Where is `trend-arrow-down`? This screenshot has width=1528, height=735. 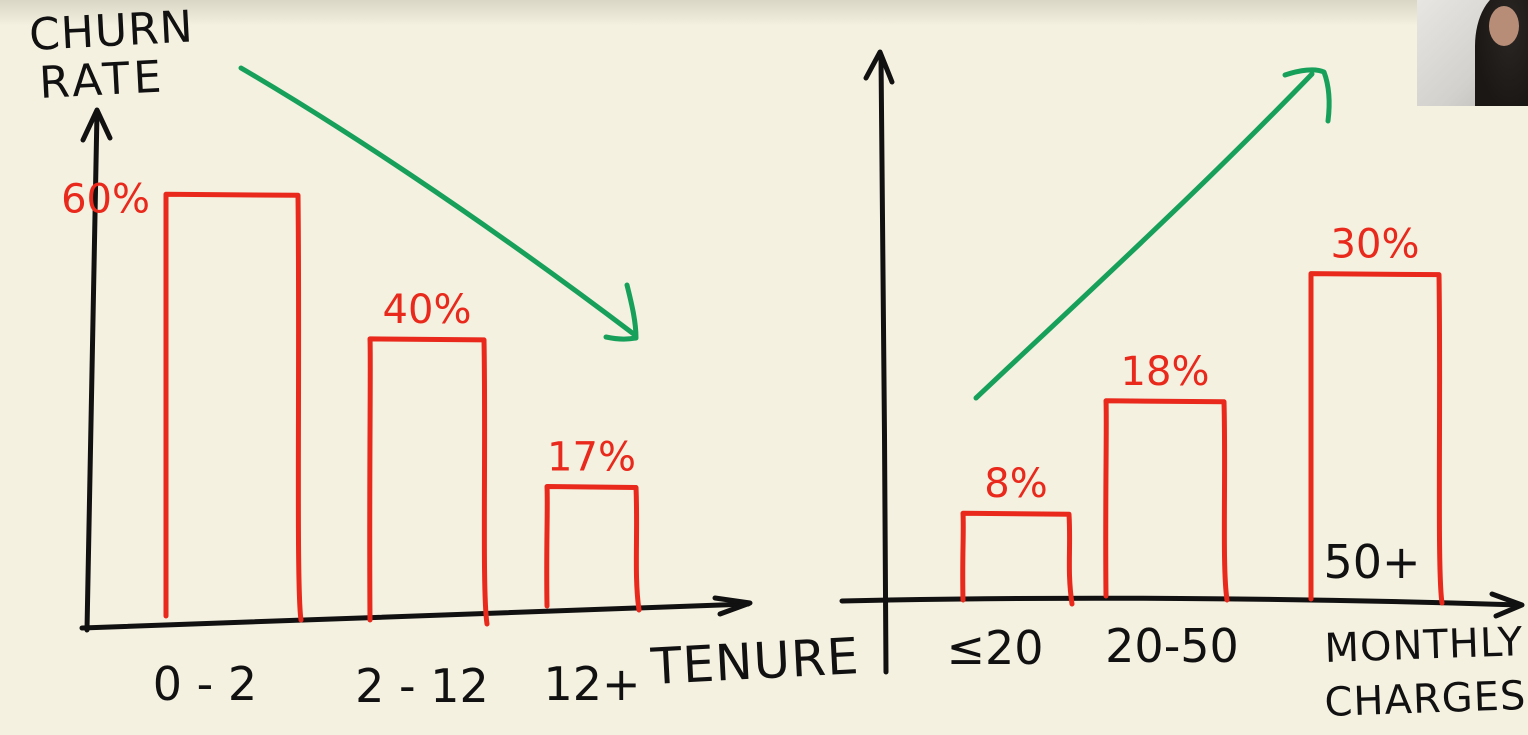
trend-arrow-down is located at coordinates (438, 201).